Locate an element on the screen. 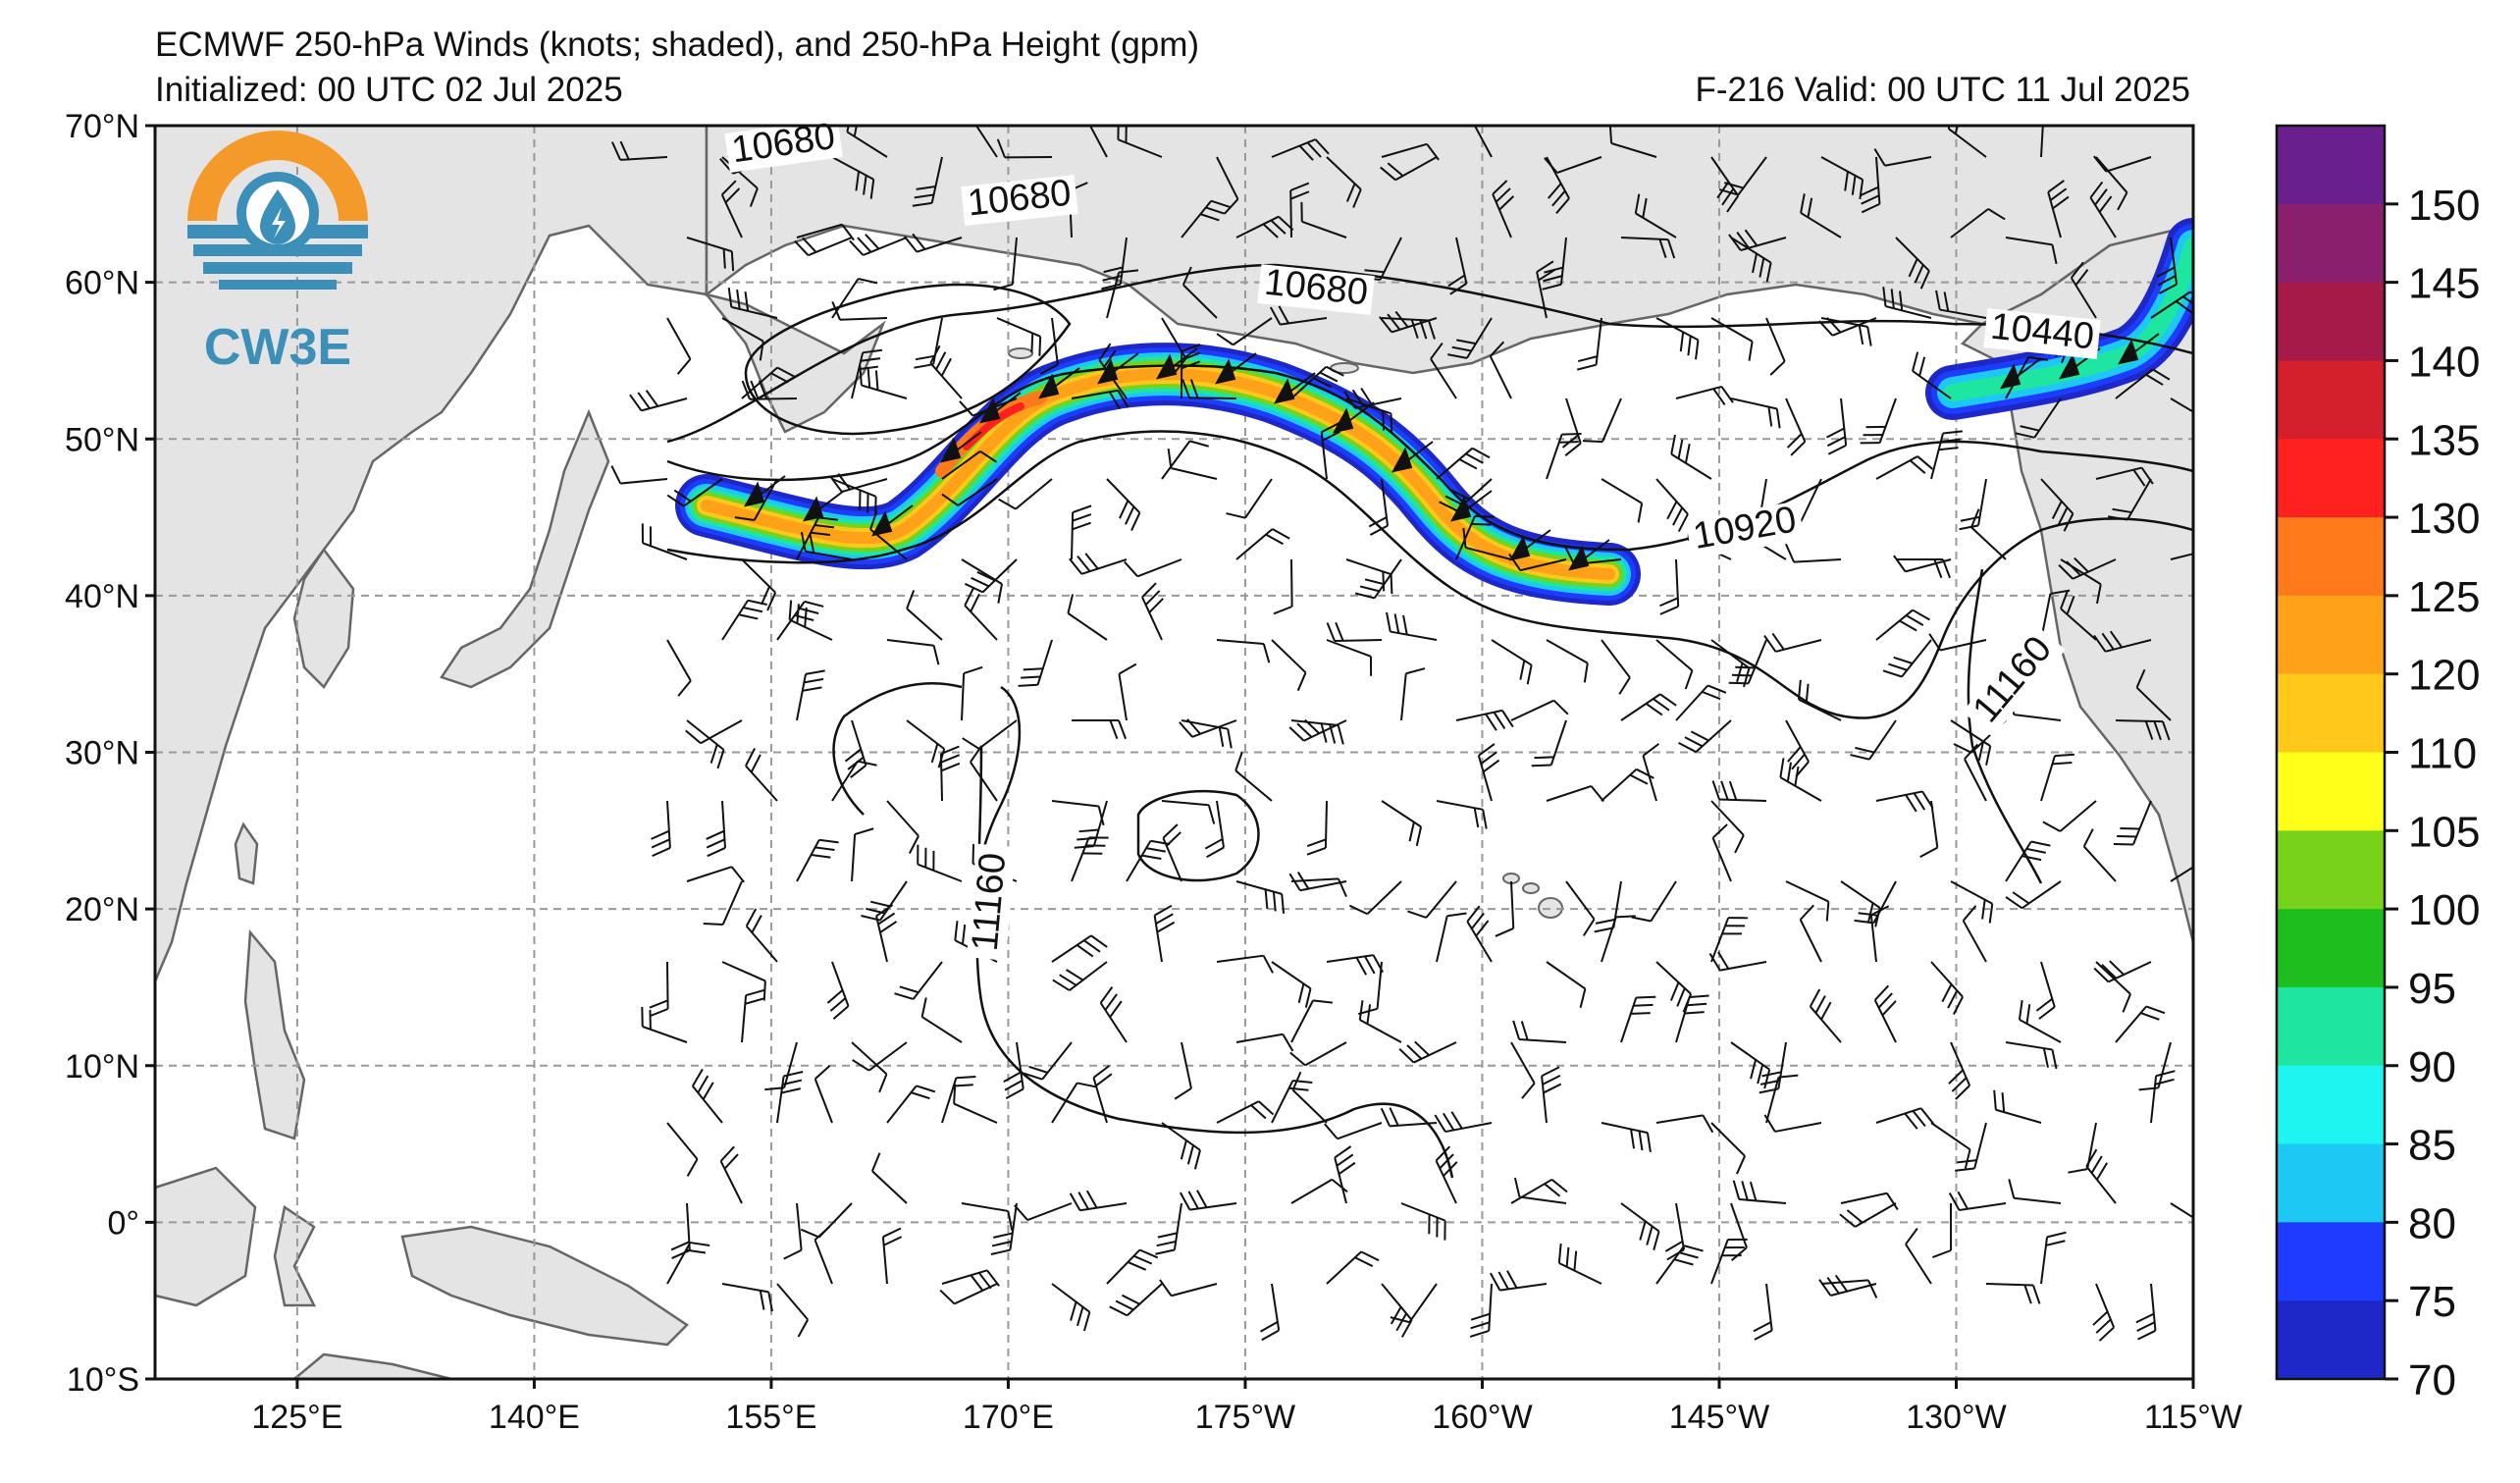 This screenshot has width=2520, height=1483. colorbar-label: 110 is located at coordinates (2442, 754).